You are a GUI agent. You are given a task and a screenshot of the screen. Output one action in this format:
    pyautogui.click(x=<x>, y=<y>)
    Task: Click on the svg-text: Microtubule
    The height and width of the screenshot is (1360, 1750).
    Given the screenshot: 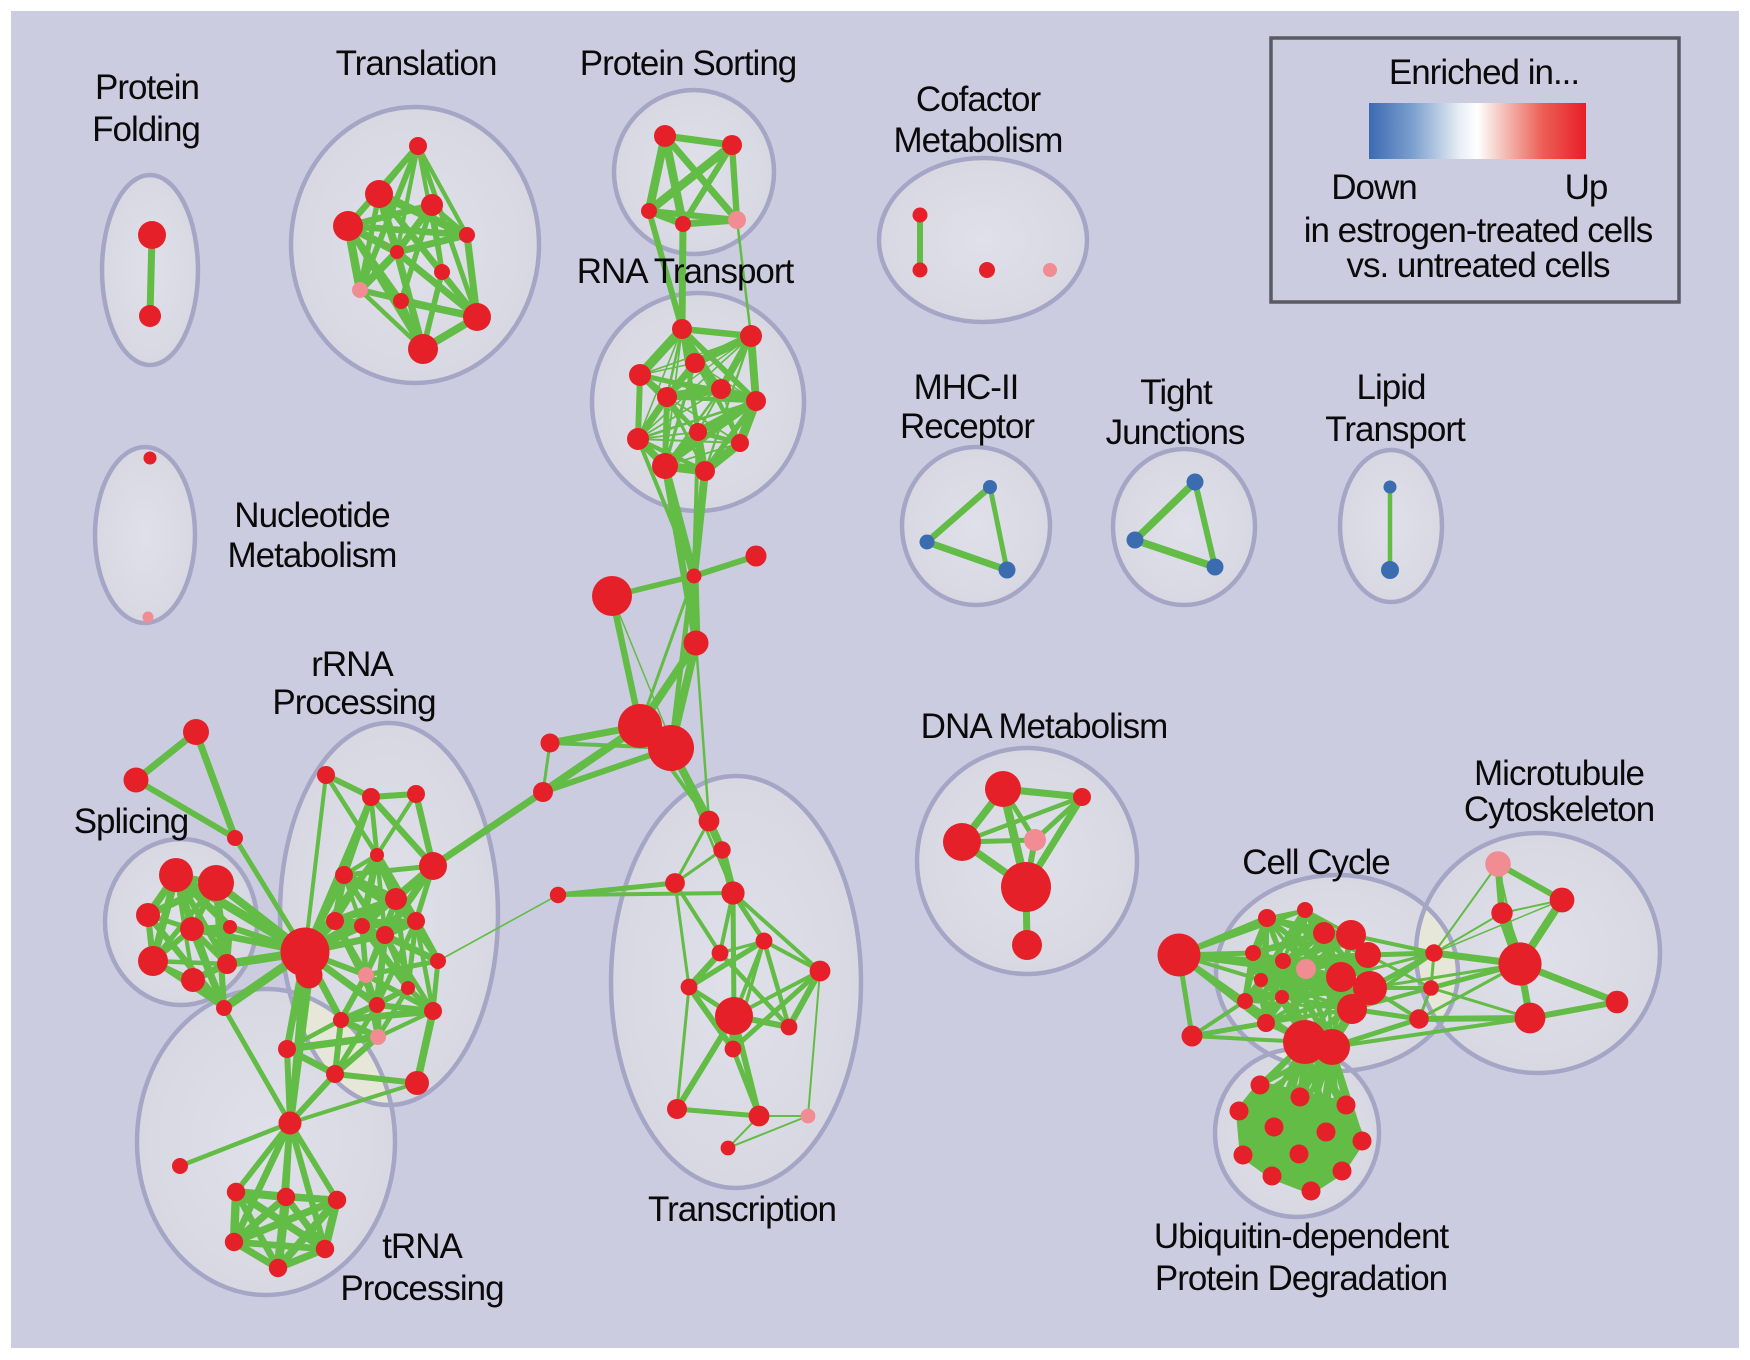 What is the action you would take?
    pyautogui.click(x=1559, y=773)
    